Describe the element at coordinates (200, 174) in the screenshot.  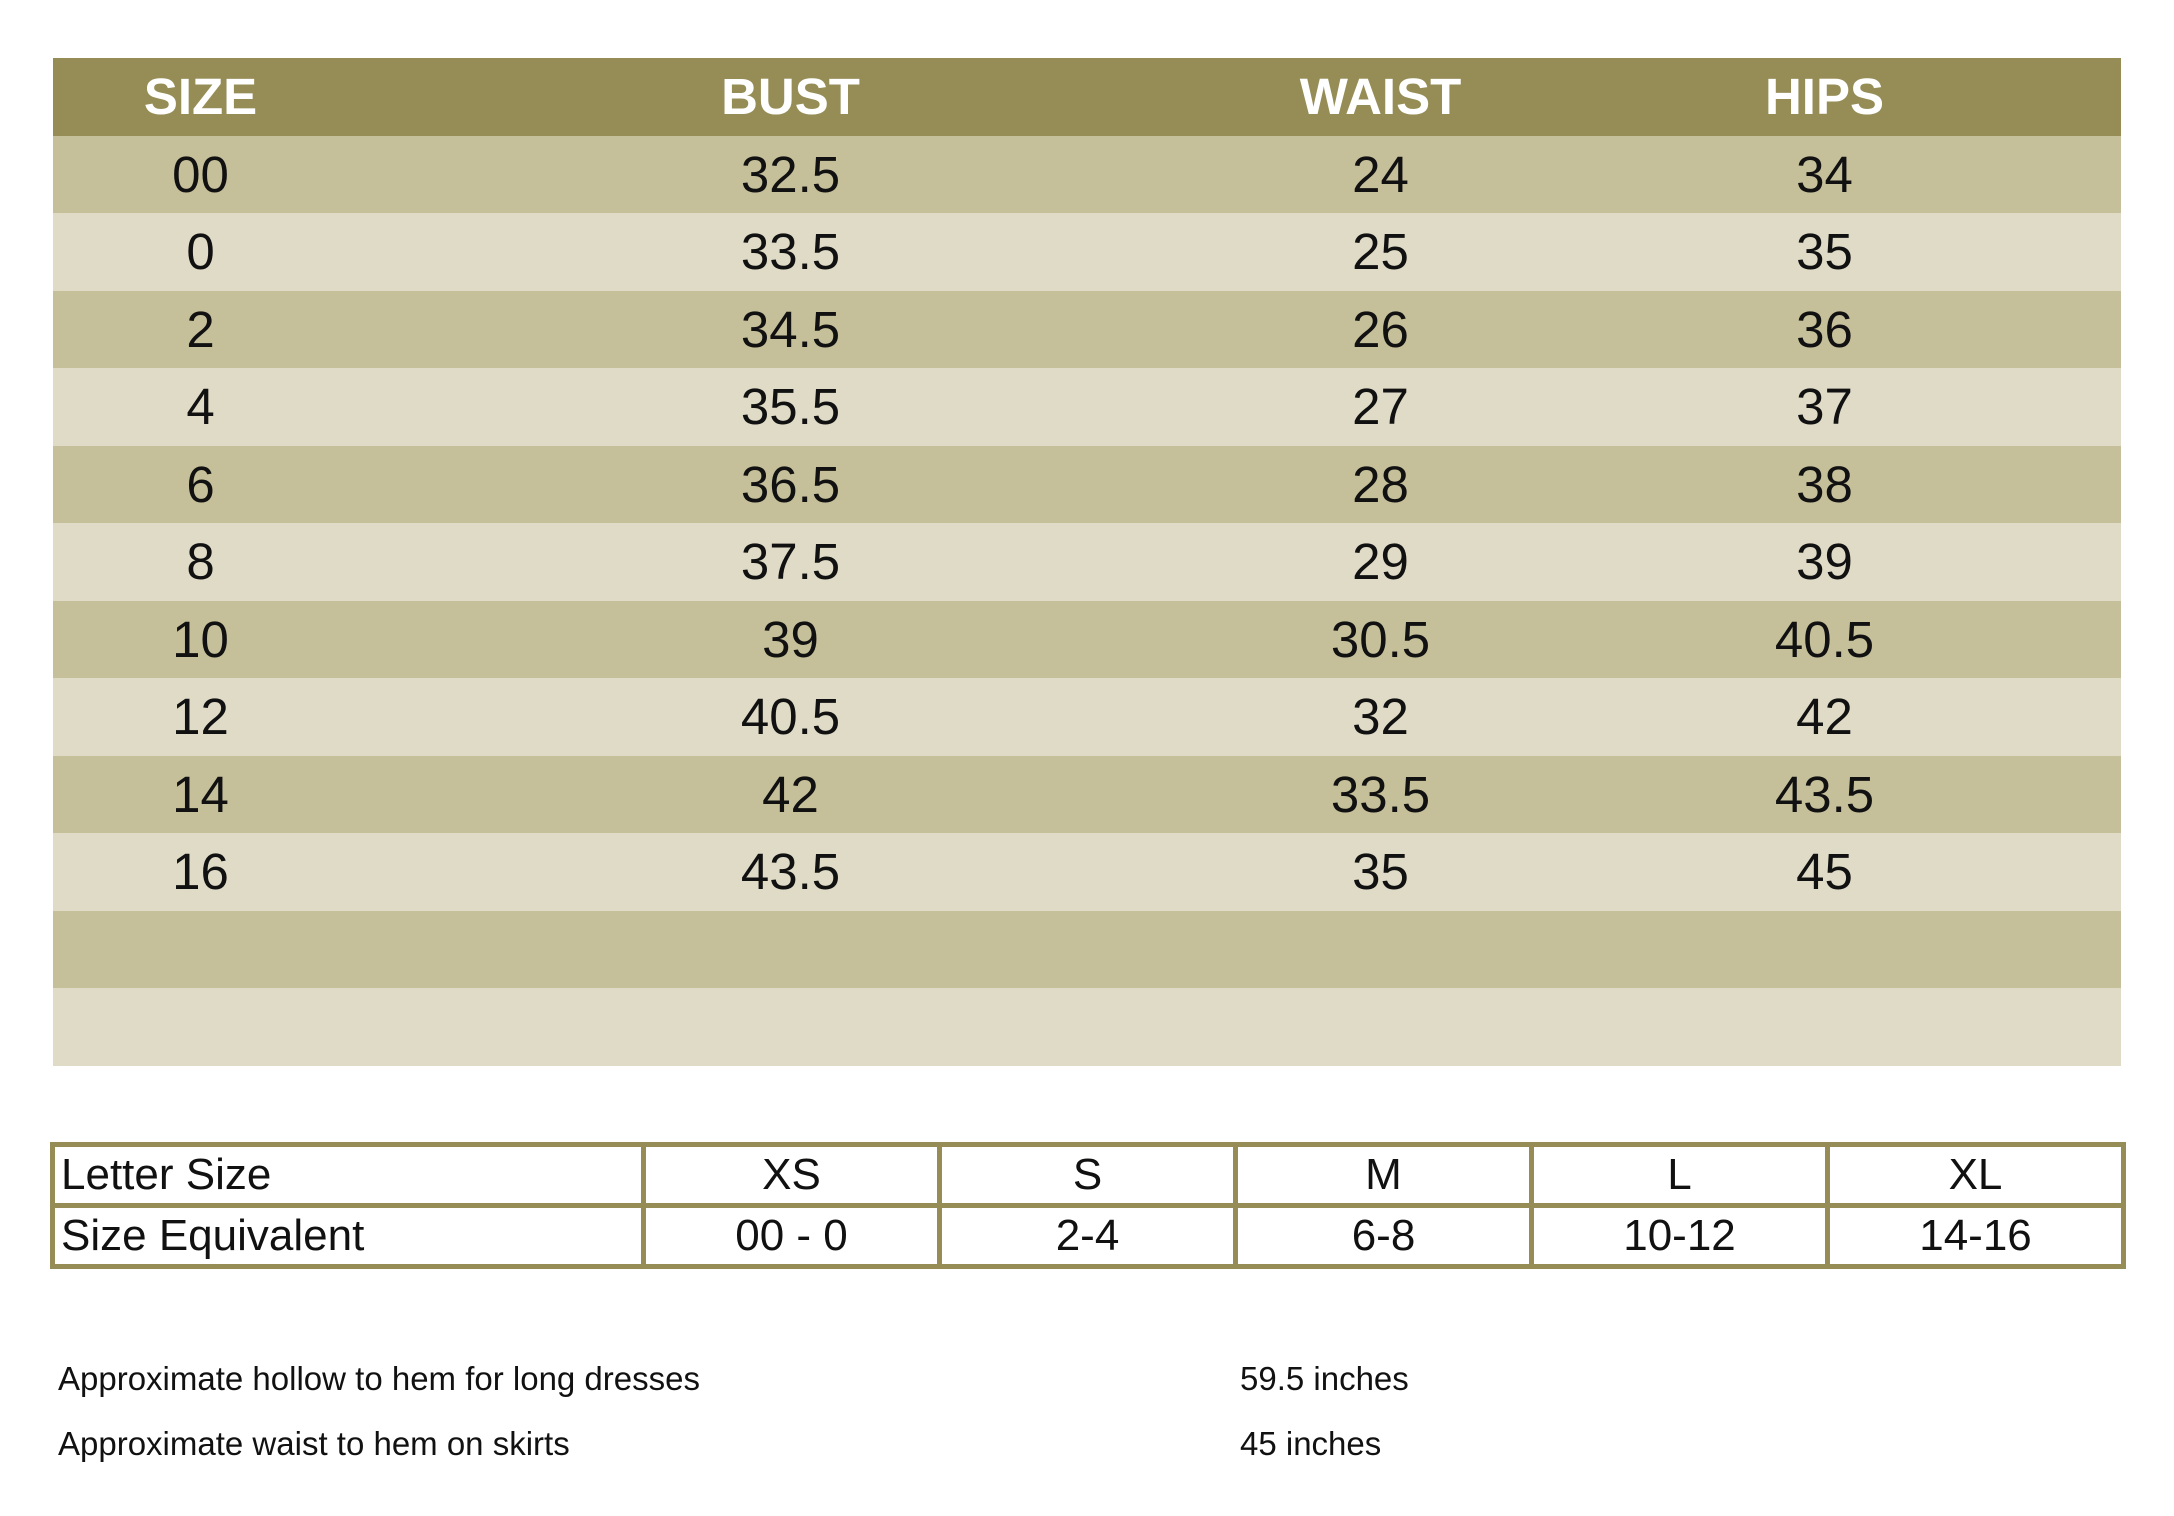
I see `size-cell: 00` at that location.